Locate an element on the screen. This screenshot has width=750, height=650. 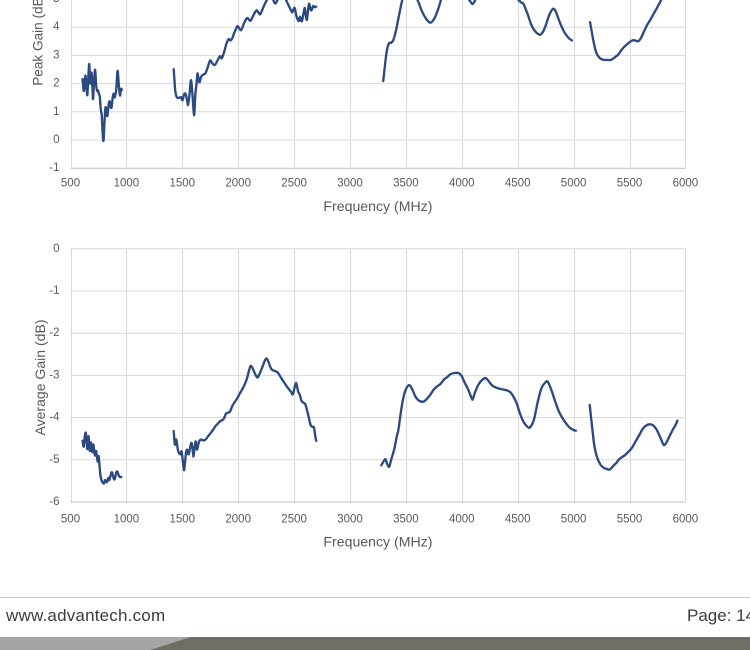
y-tick-label: -6 is located at coordinates (54, 502).